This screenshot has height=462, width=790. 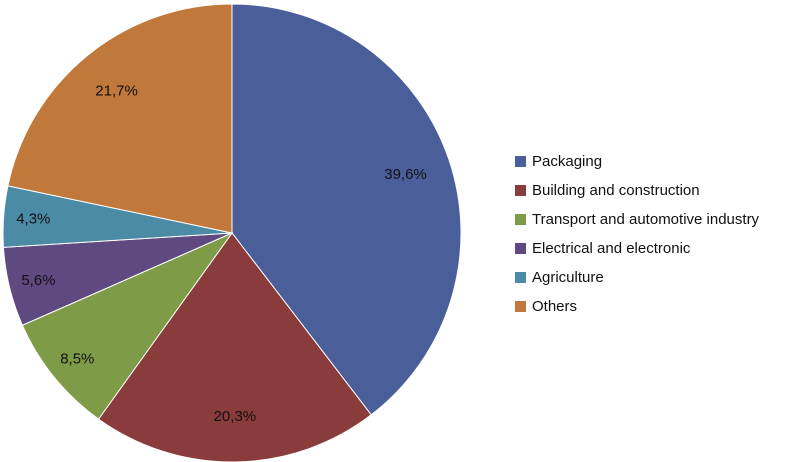 What do you see at coordinates (637, 306) in the screenshot?
I see `legend-item: Others` at bounding box center [637, 306].